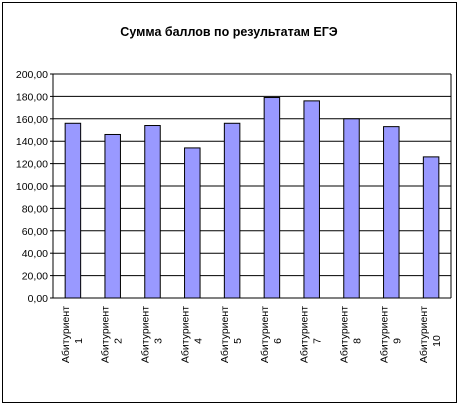 The width and height of the screenshot is (460, 406). I want to click on y-tick-label: 160,00, so click(32, 120).